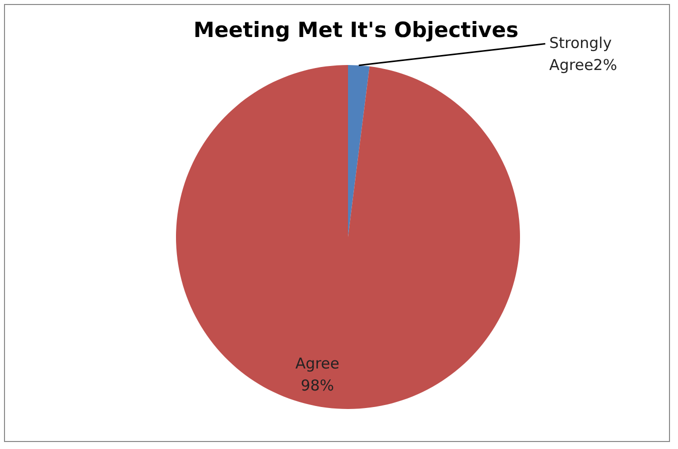  What do you see at coordinates (317, 385) in the screenshot?
I see `data-label: 98%` at bounding box center [317, 385].